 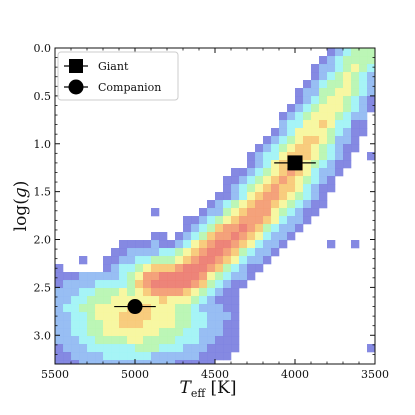 What do you see at coordinates (215, 374) in the screenshot?
I see `x-tick-label: 4500` at bounding box center [215, 374].